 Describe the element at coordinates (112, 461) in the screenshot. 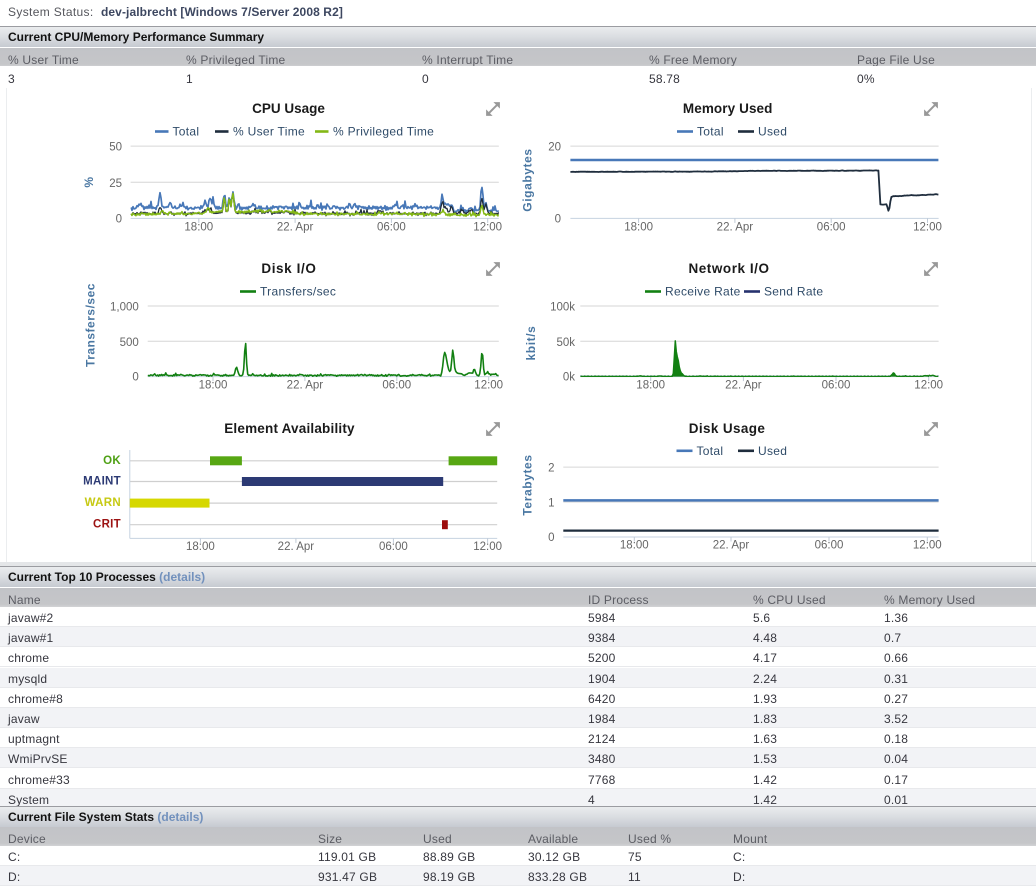

I see `svg-text: OK` at that location.